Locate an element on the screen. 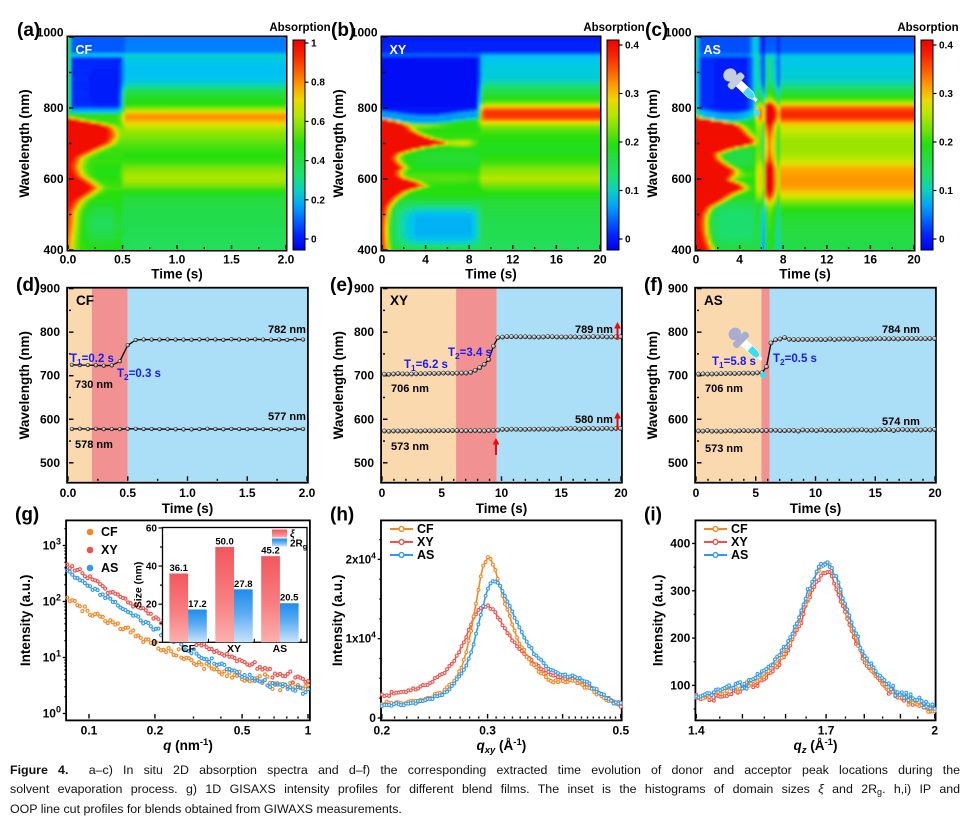  svg-text: (e) is located at coordinates (341, 285).